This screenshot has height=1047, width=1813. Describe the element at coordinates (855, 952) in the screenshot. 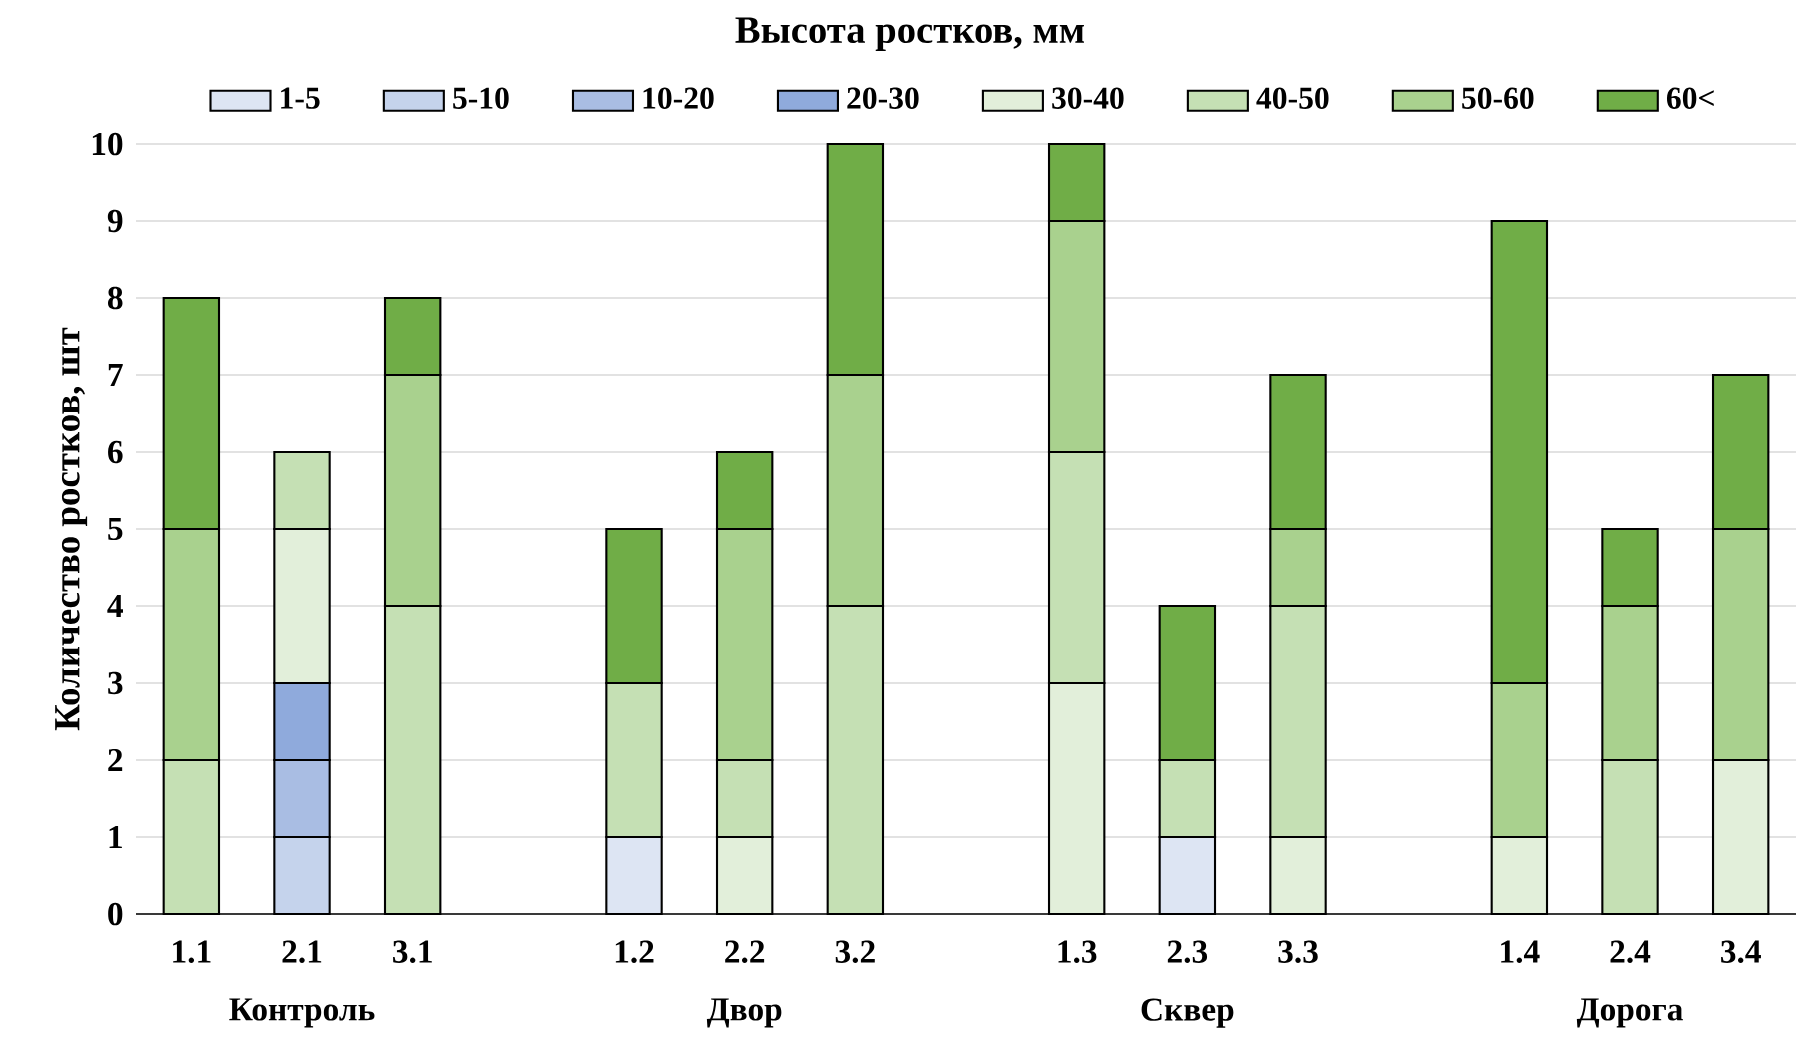

I see `x-tick-label: 3.2` at that location.